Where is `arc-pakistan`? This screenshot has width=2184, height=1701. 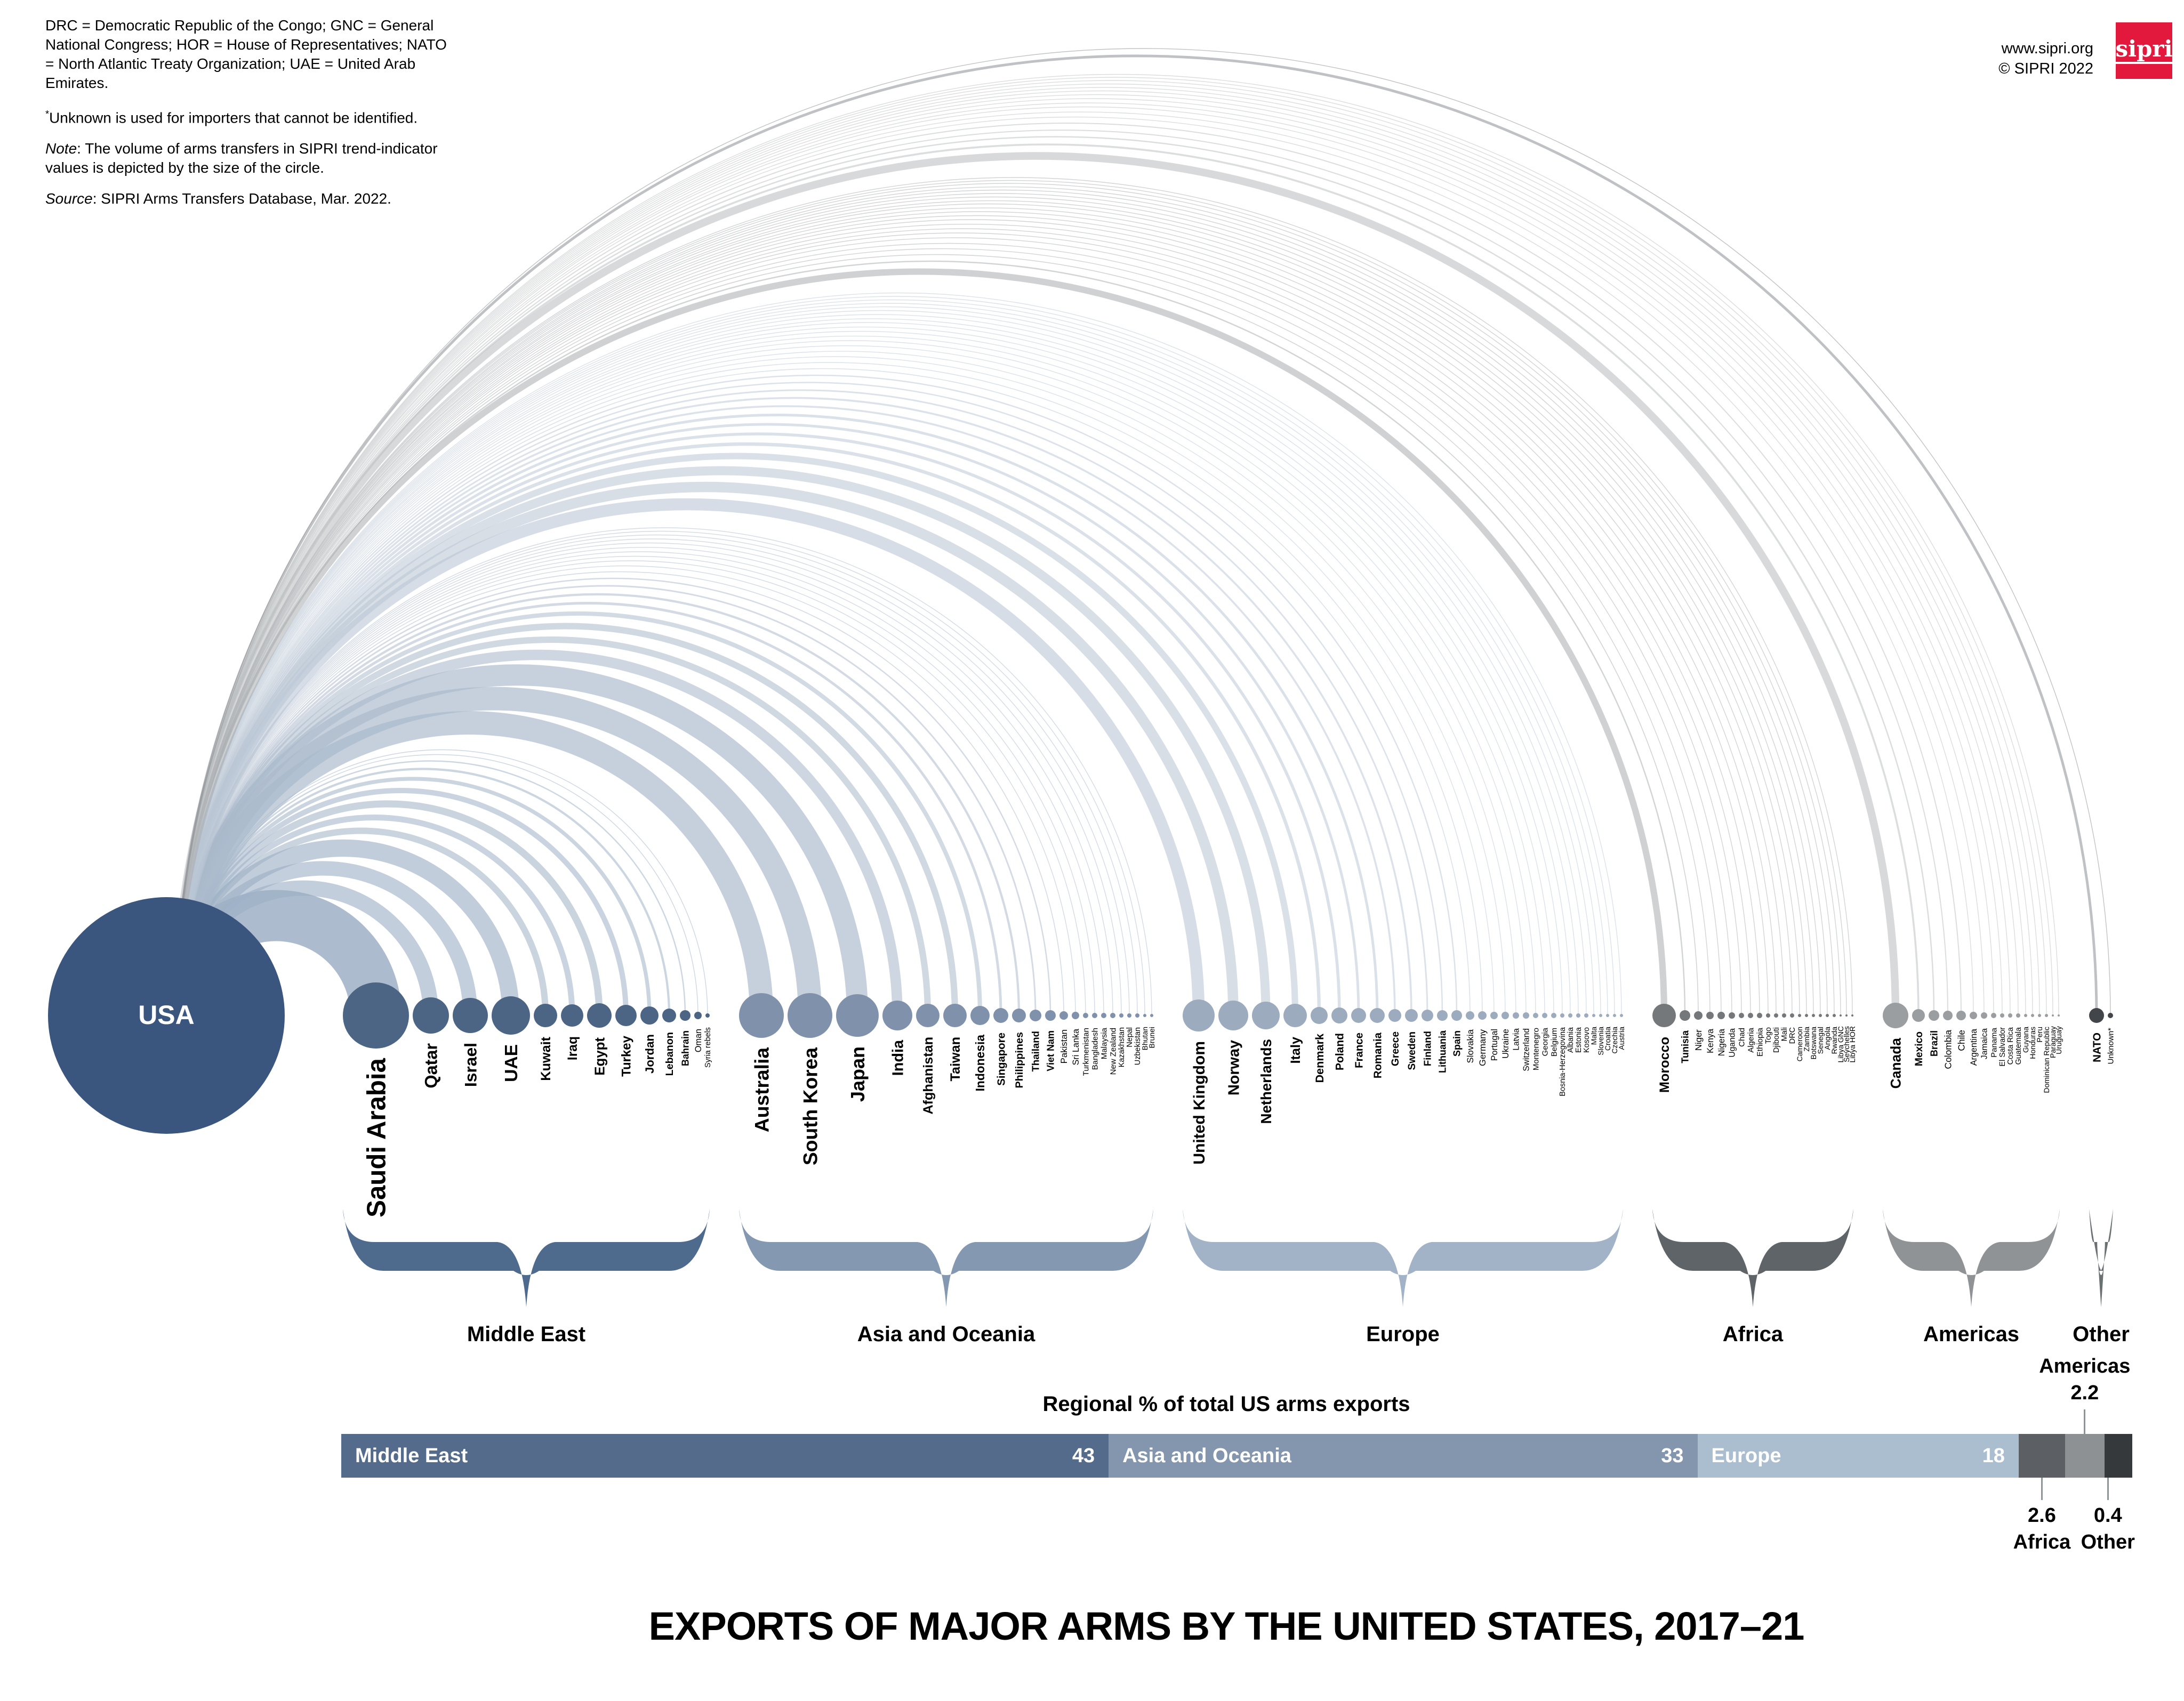 arc-pakistan is located at coordinates (619, 793).